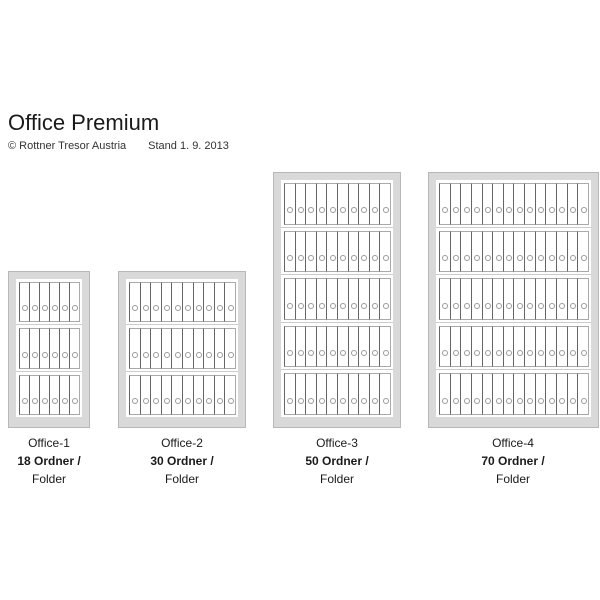  I want to click on model-name: Office-4, so click(513, 443).